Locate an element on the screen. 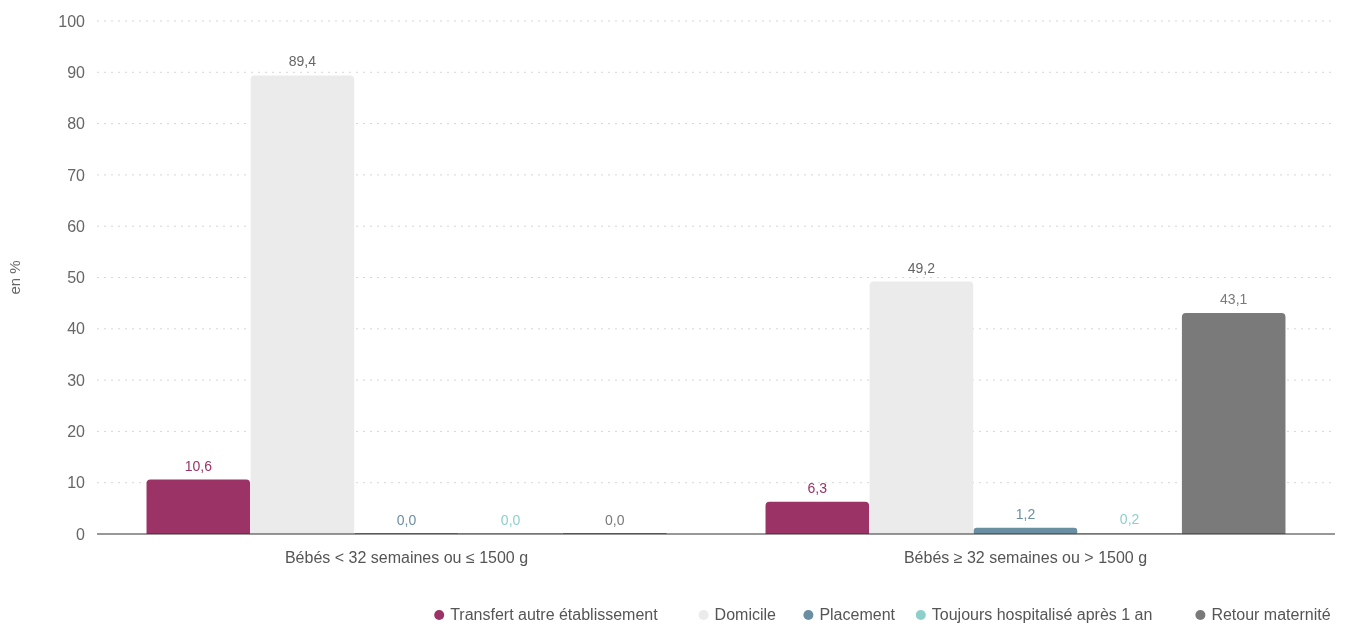  legend-label: Toujours hospitalisé après 1 an is located at coordinates (1042, 614).